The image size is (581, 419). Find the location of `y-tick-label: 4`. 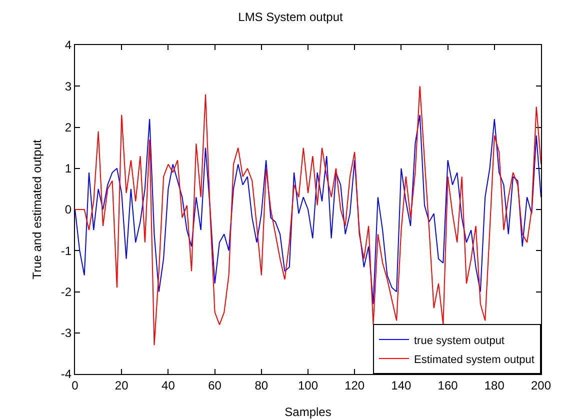

y-tick-label: 4 is located at coordinates (68, 45).